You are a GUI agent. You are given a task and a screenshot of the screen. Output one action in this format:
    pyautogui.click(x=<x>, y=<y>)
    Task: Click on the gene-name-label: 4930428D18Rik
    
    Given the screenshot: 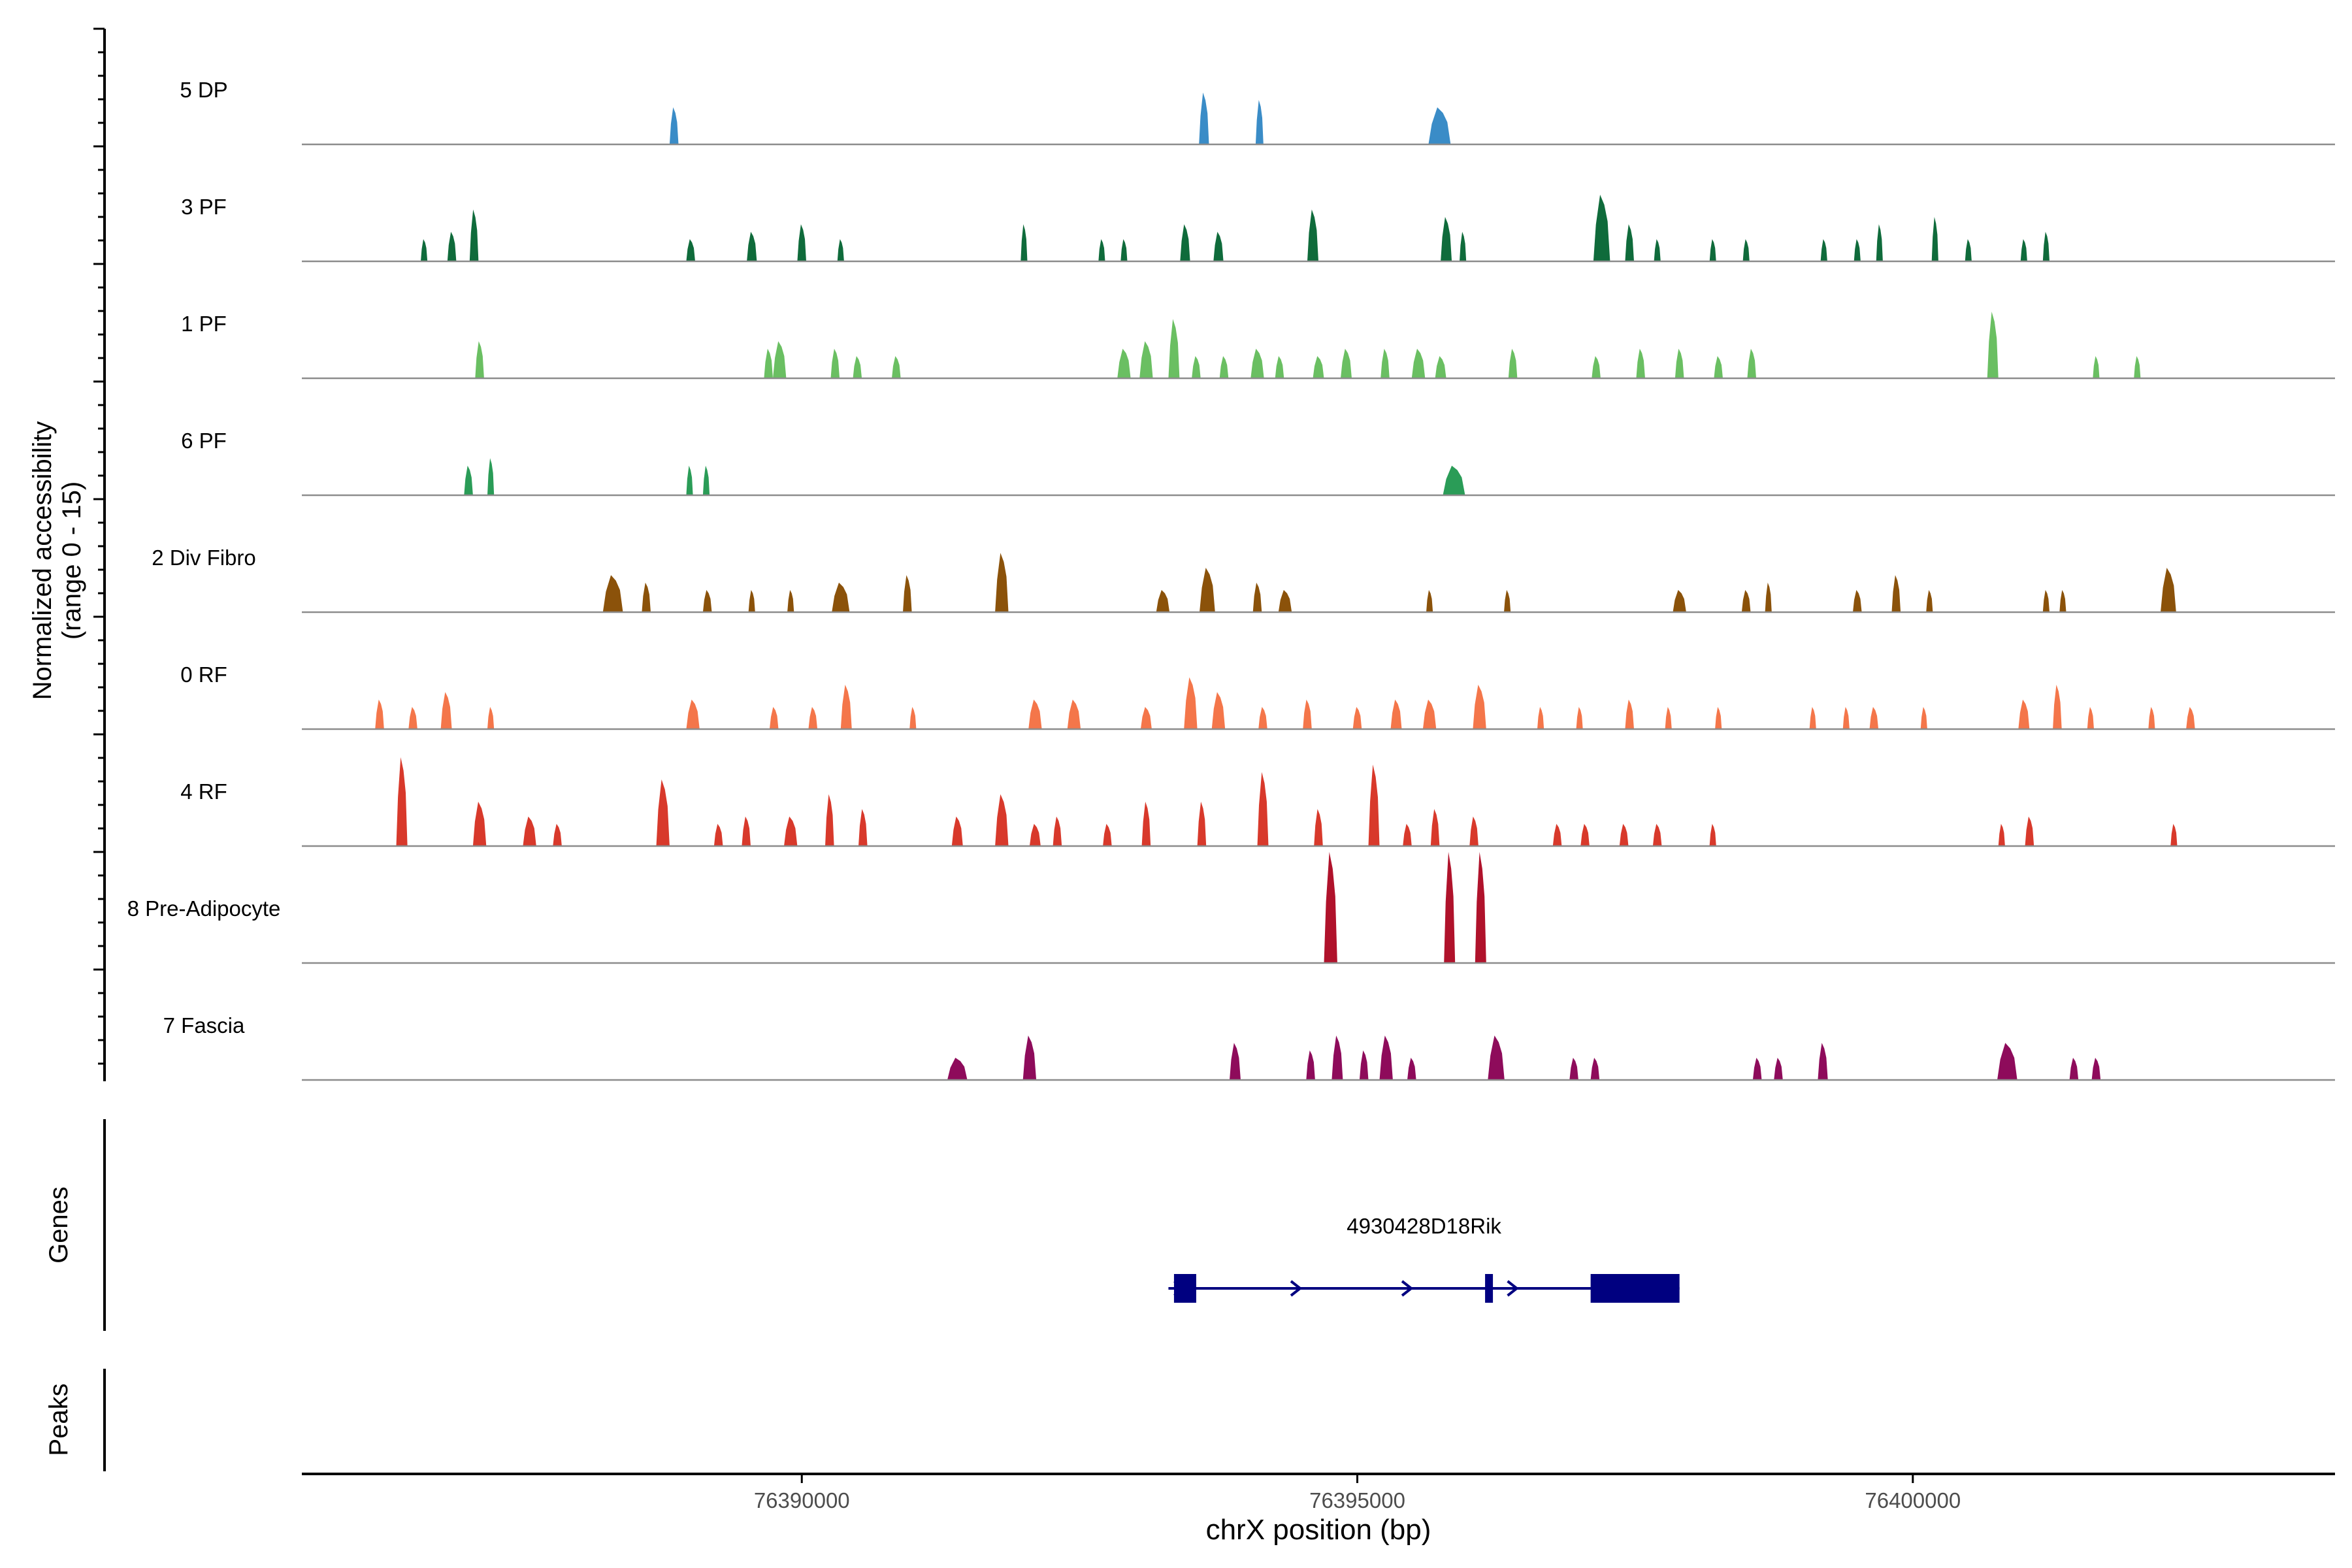 What is the action you would take?
    pyautogui.click(x=1424, y=1226)
    